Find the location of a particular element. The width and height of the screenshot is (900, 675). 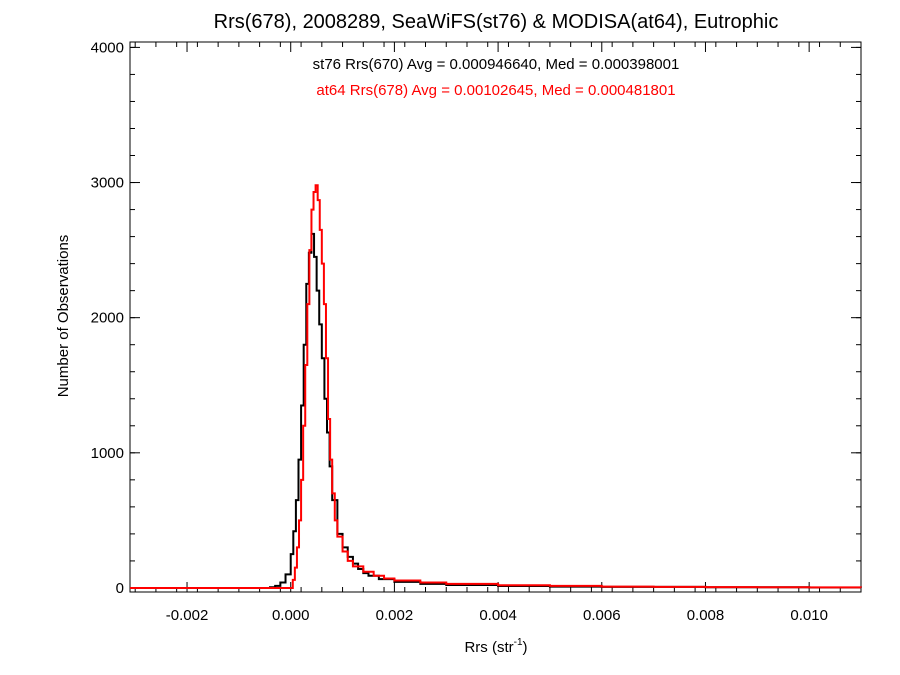

x-axis-label-sup: -1 is located at coordinates (518, 642).